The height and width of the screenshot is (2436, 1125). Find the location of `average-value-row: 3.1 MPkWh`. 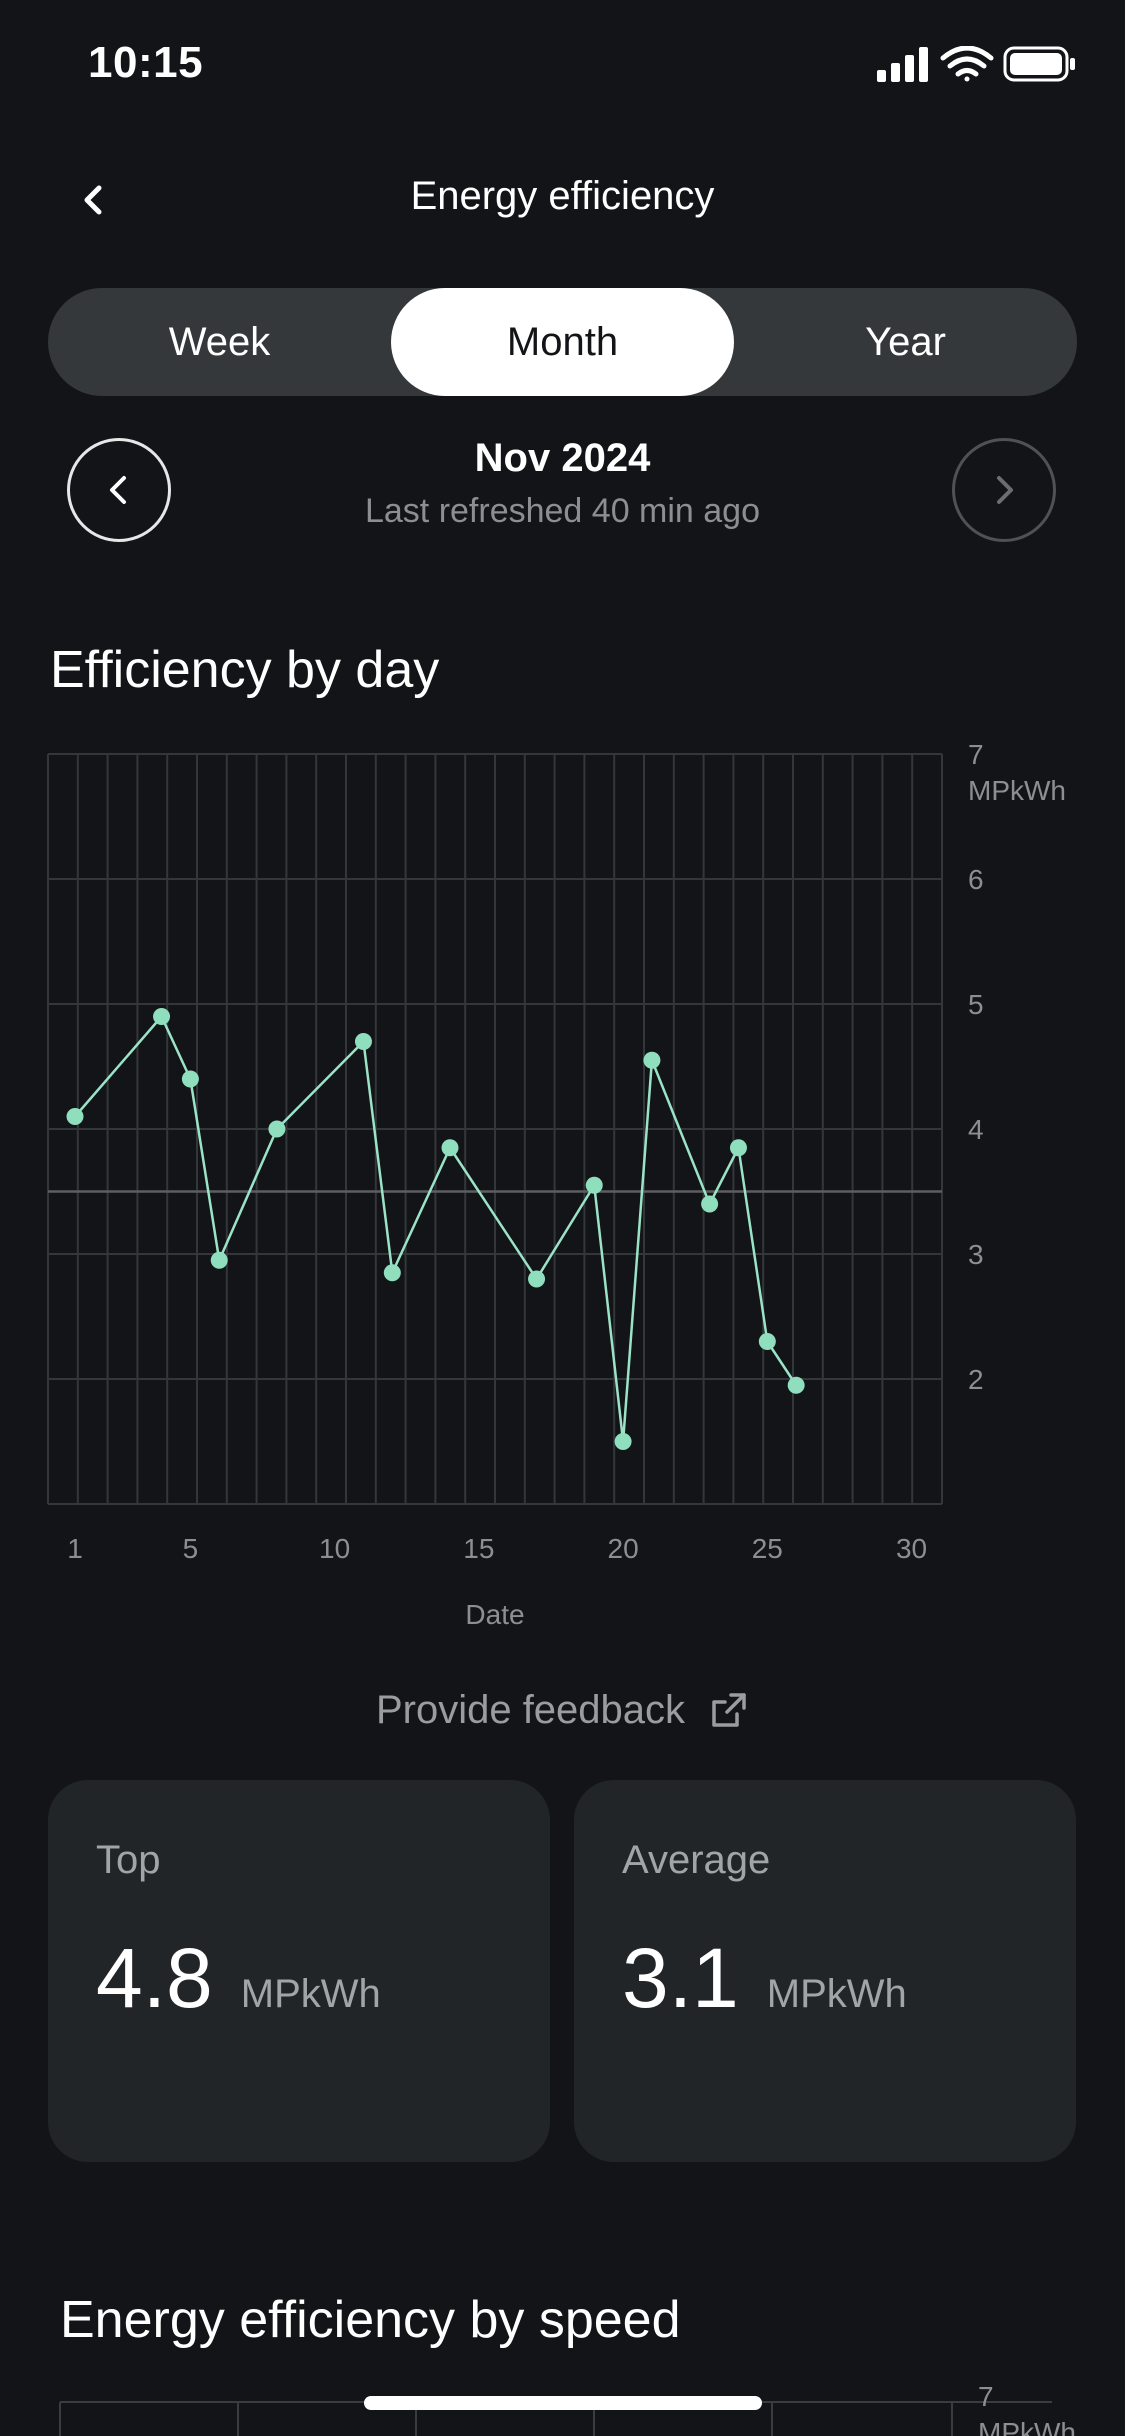

average-value-row: 3.1 MPkWh is located at coordinates (764, 1978).